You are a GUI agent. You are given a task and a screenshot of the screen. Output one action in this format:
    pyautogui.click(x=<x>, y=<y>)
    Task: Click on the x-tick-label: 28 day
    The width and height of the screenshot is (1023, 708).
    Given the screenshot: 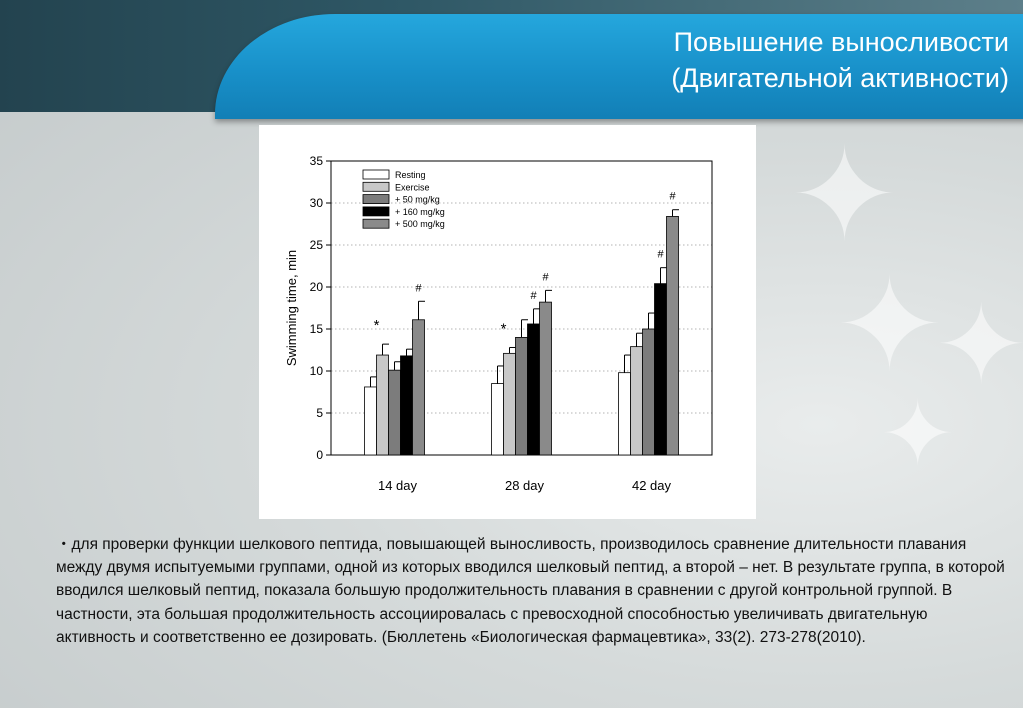 What is the action you would take?
    pyautogui.click(x=525, y=485)
    